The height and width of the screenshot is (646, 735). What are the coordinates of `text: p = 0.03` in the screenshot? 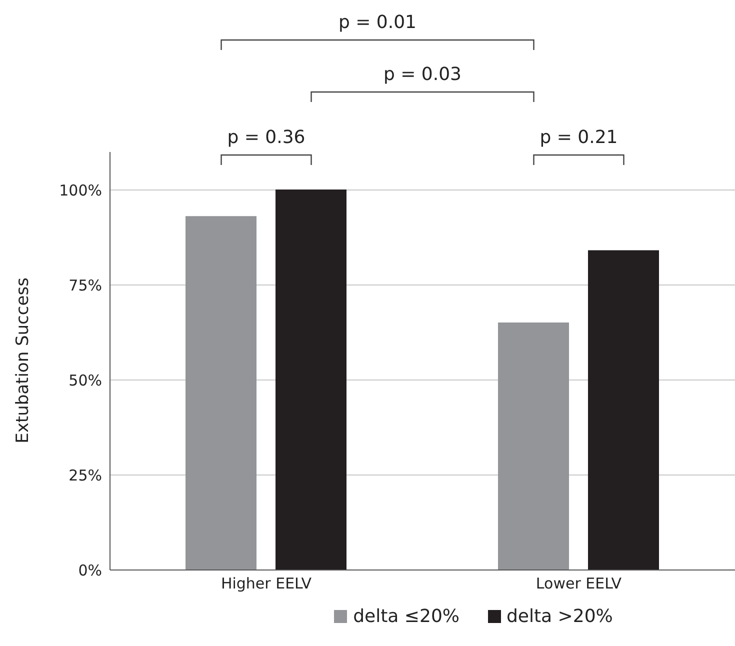 It's located at (422, 74).